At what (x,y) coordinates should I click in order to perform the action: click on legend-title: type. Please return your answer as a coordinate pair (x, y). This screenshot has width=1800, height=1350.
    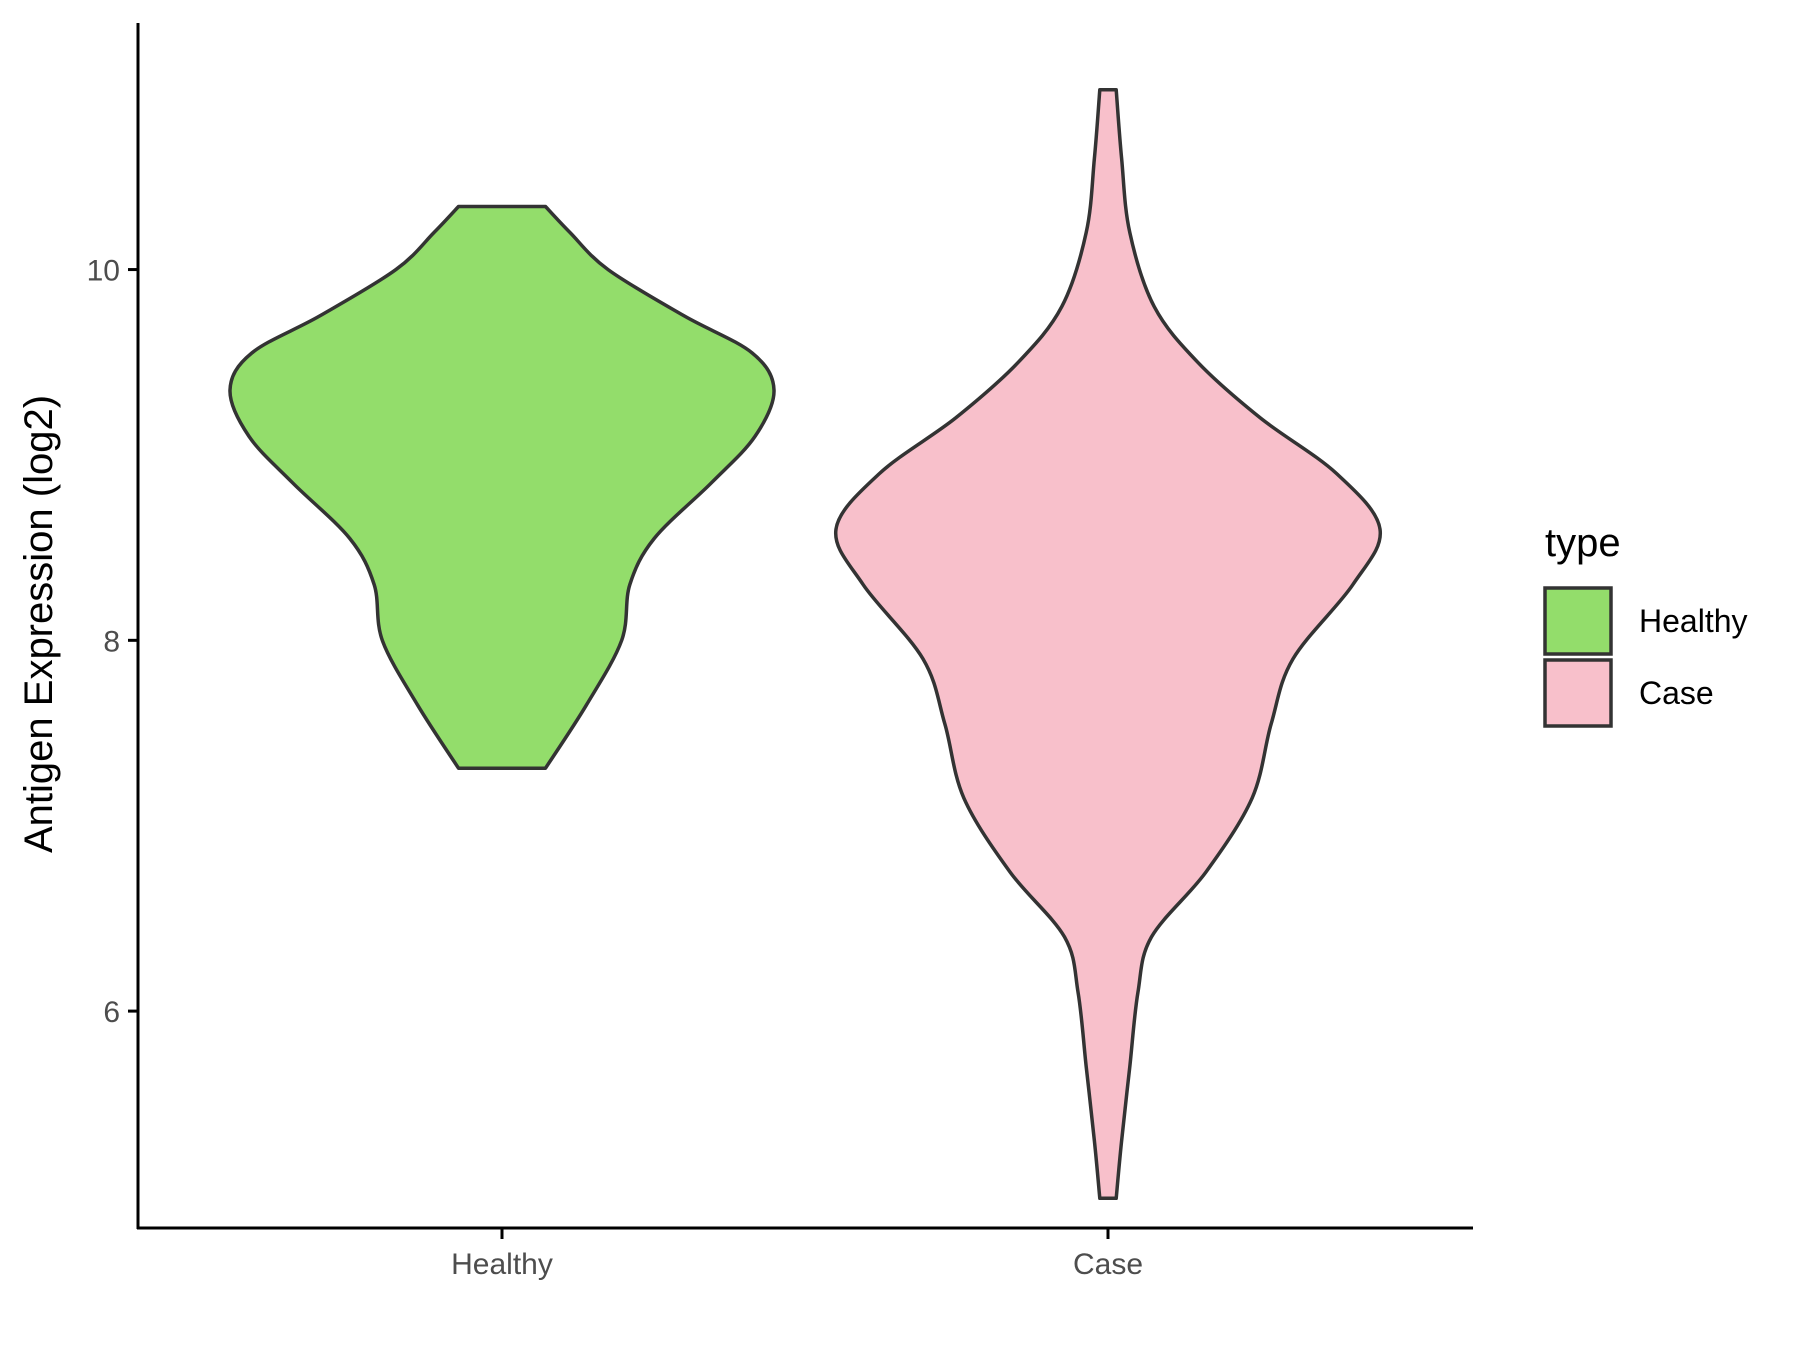
    Looking at the image, I should click on (1583, 543).